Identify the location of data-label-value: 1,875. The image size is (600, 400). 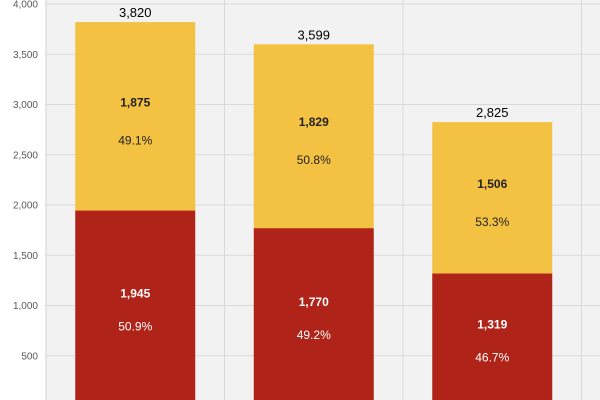
(135, 102).